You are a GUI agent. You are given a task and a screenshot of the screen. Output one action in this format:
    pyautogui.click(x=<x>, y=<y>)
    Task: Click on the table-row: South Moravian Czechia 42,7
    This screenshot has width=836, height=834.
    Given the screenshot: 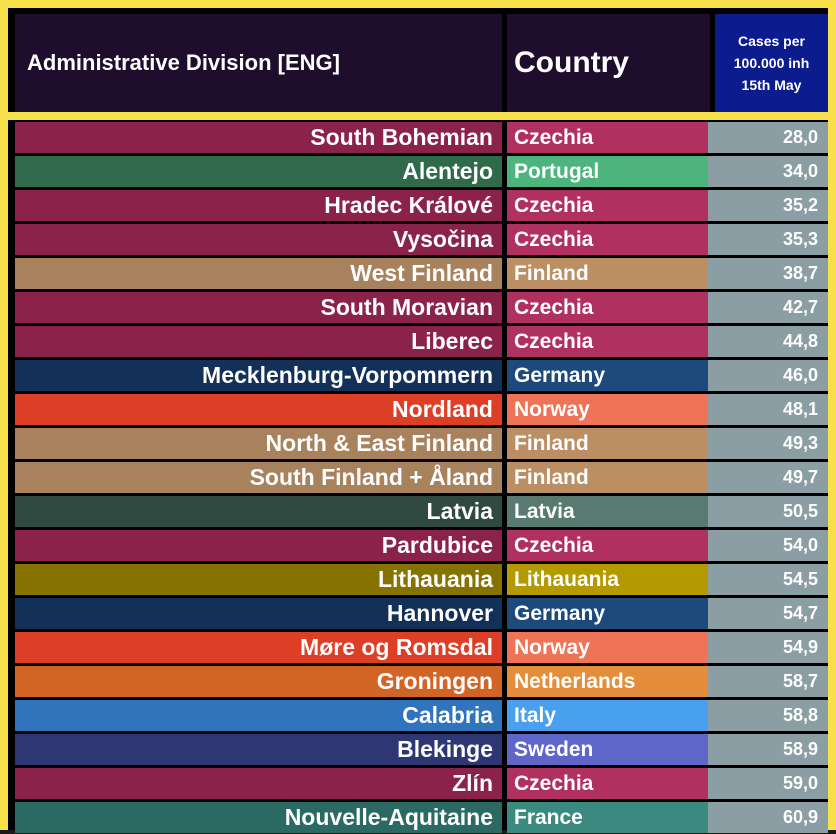 What is the action you would take?
    pyautogui.click(x=418, y=307)
    